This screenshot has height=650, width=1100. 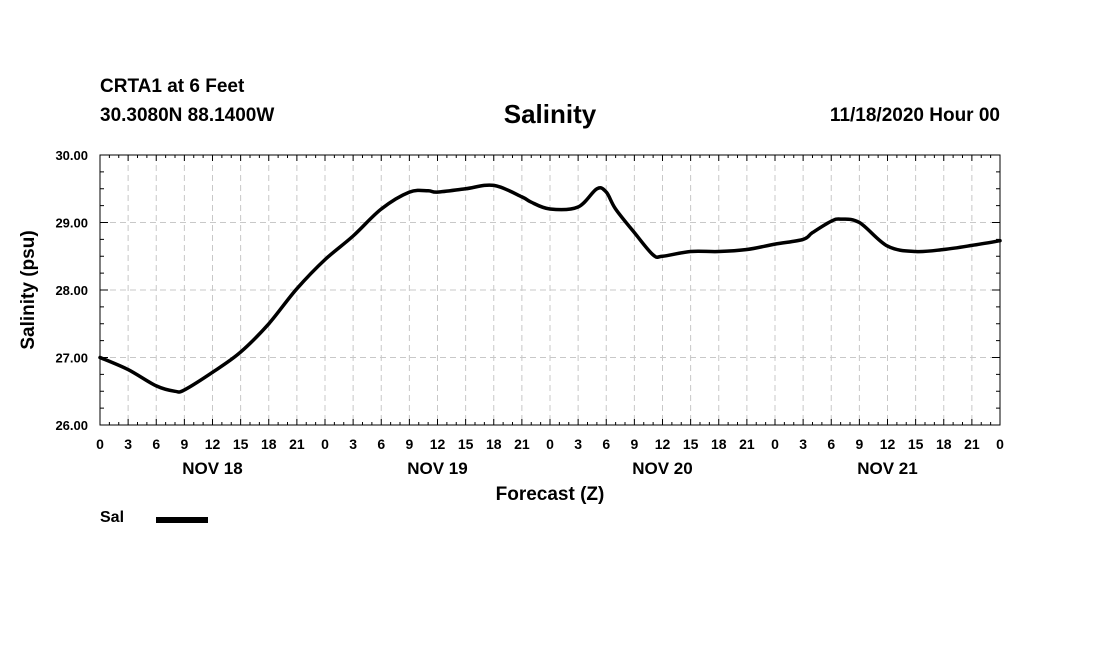 I want to click on y-tick-label: 30.00, so click(x=71, y=155).